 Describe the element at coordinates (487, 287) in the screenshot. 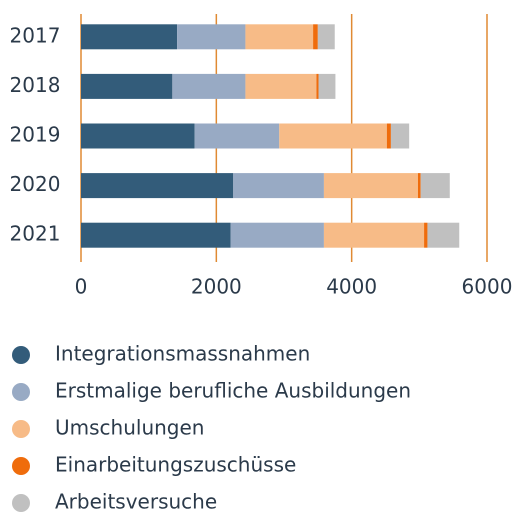

I see `x-tick-label: 6000` at that location.